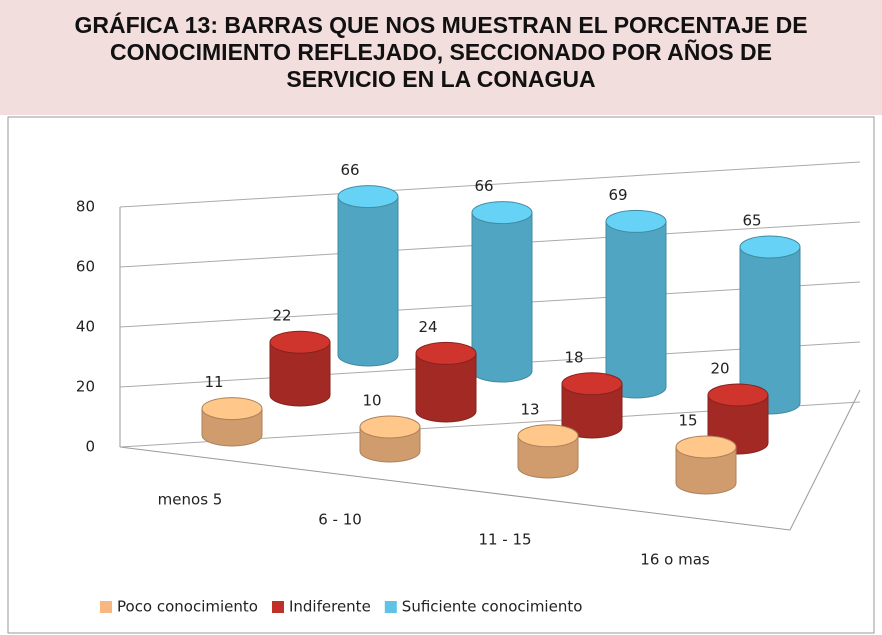  I want to click on data-label: 65, so click(751, 221).